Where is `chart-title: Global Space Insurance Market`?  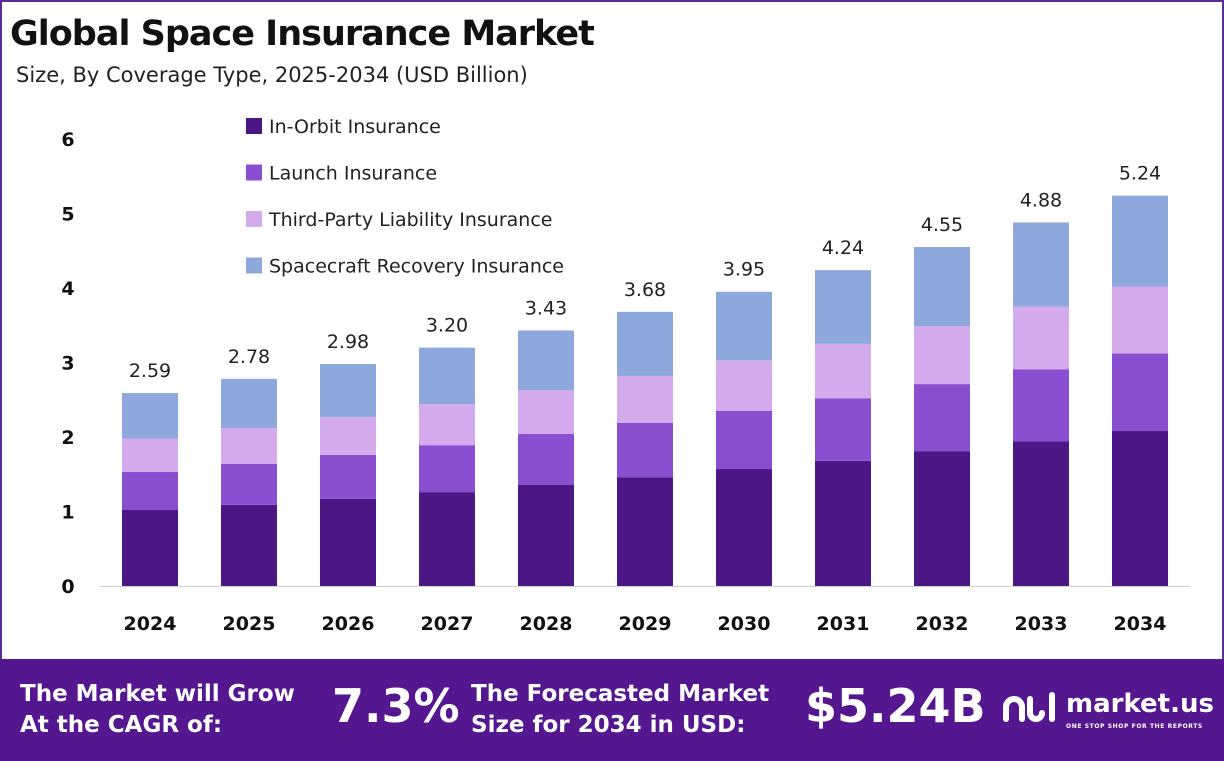
chart-title: Global Space Insurance Market is located at coordinates (302, 34).